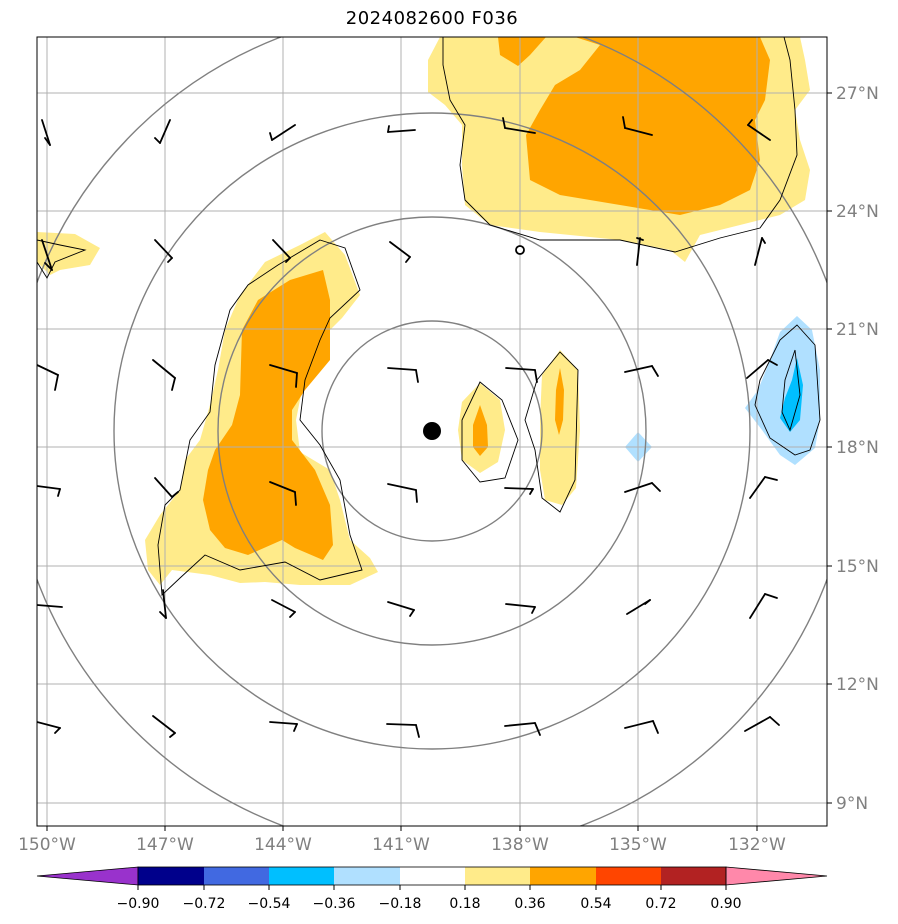  Describe the element at coordinates (400, 904) in the screenshot. I see `colorbar-tick-label: −0.18` at that location.